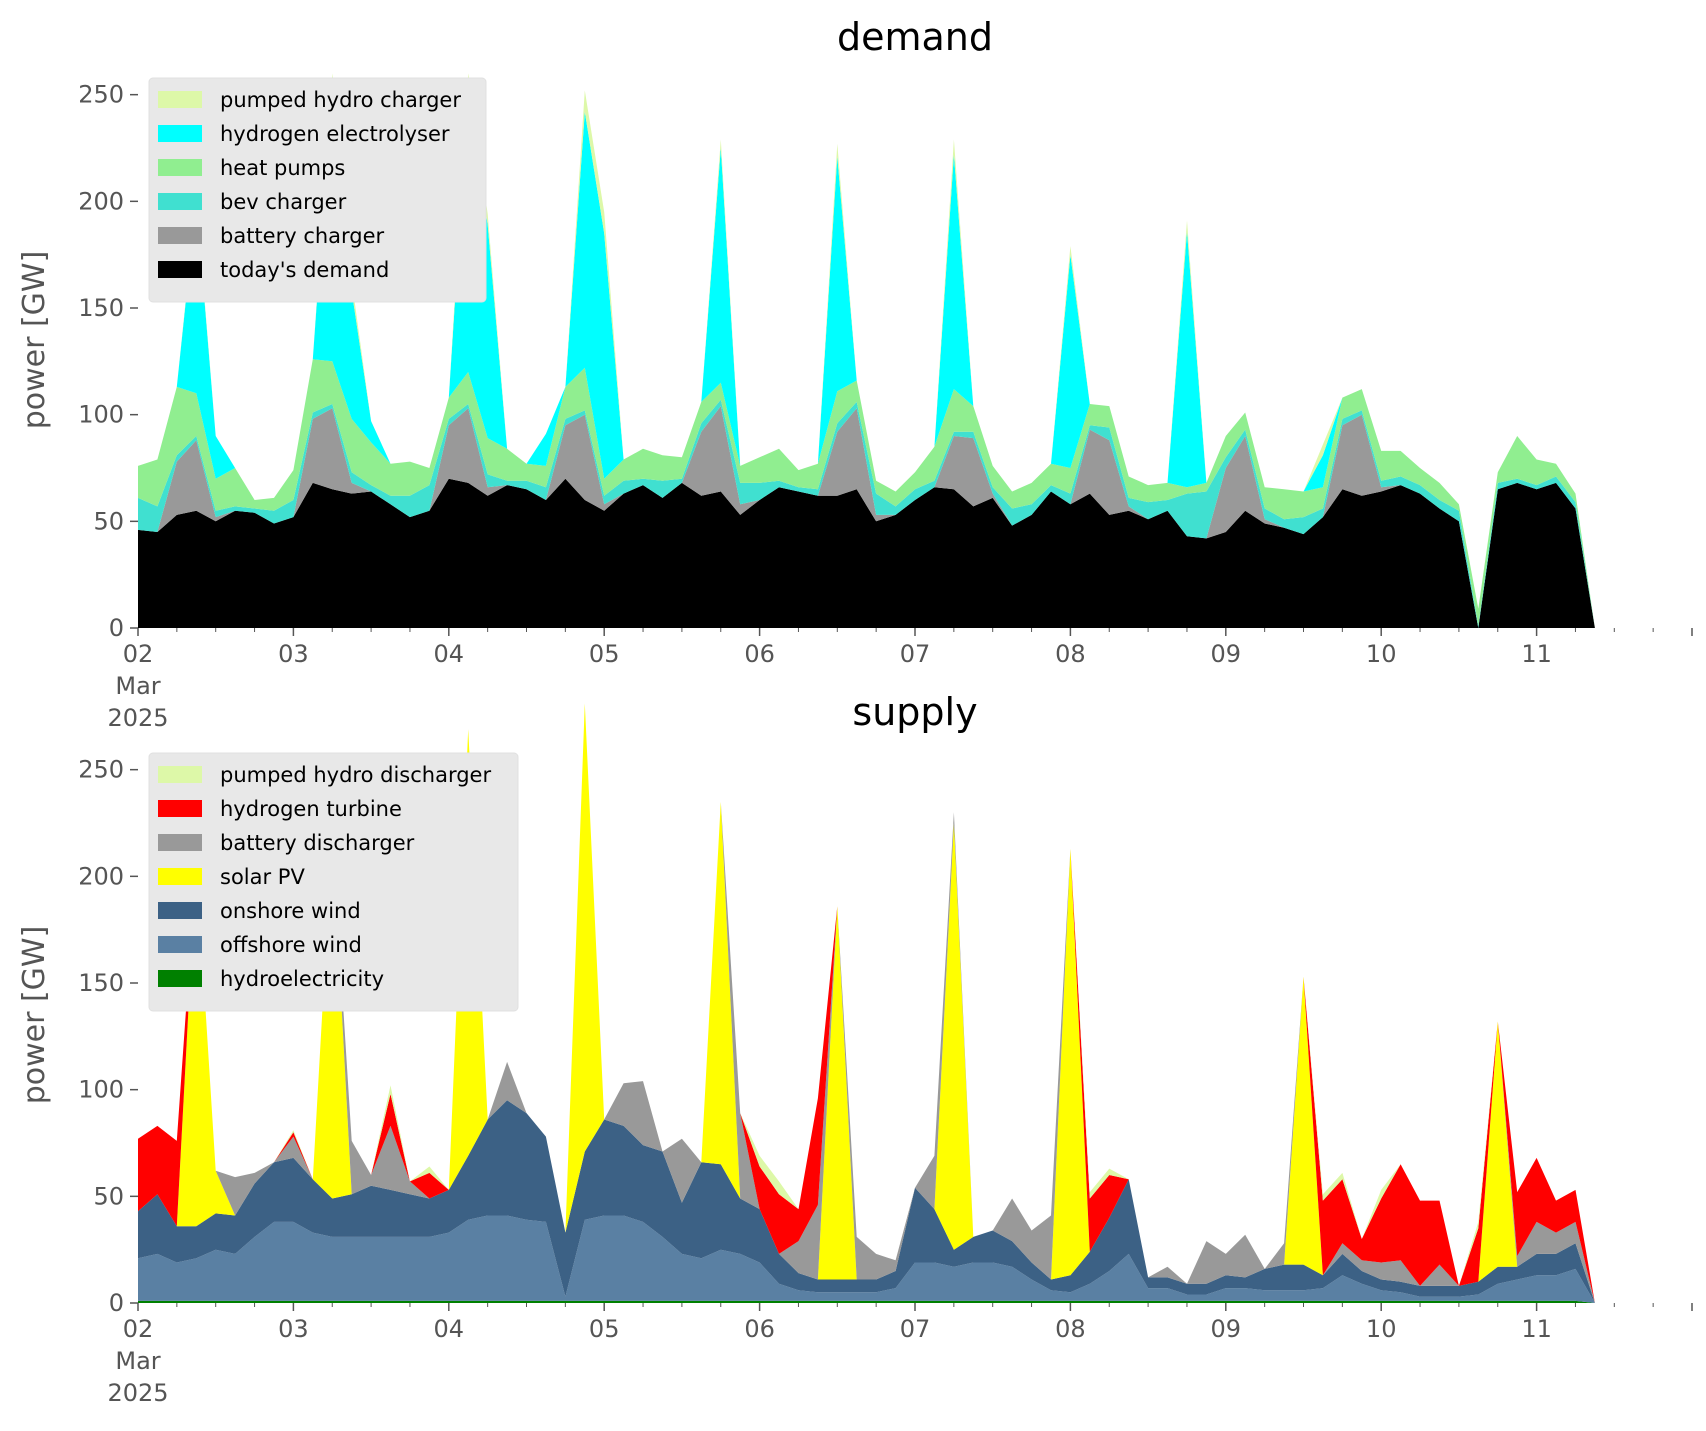  Describe the element at coordinates (913, 553) in the screenshot. I see `series-area-today-s-demand` at that location.